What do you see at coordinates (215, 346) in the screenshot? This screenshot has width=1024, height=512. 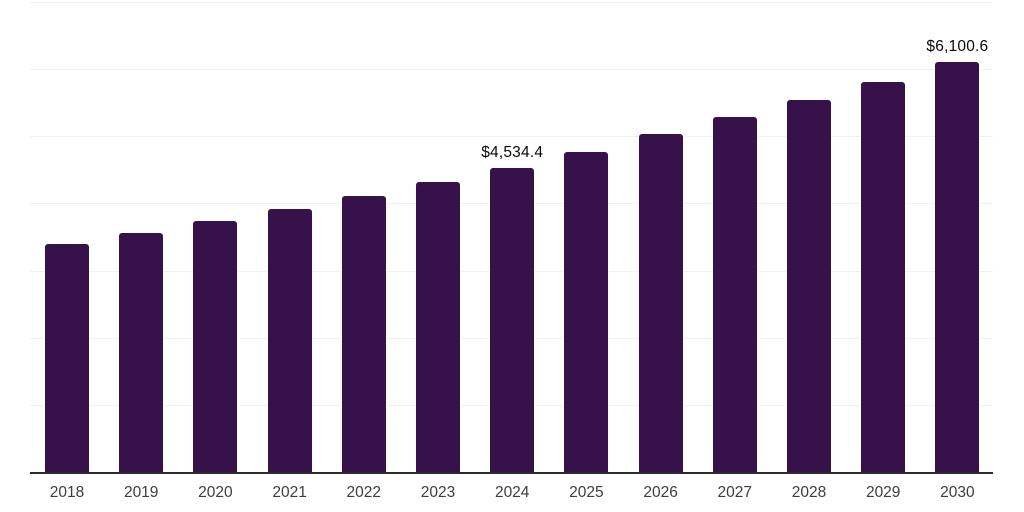 I see `bar-2020` at bounding box center [215, 346].